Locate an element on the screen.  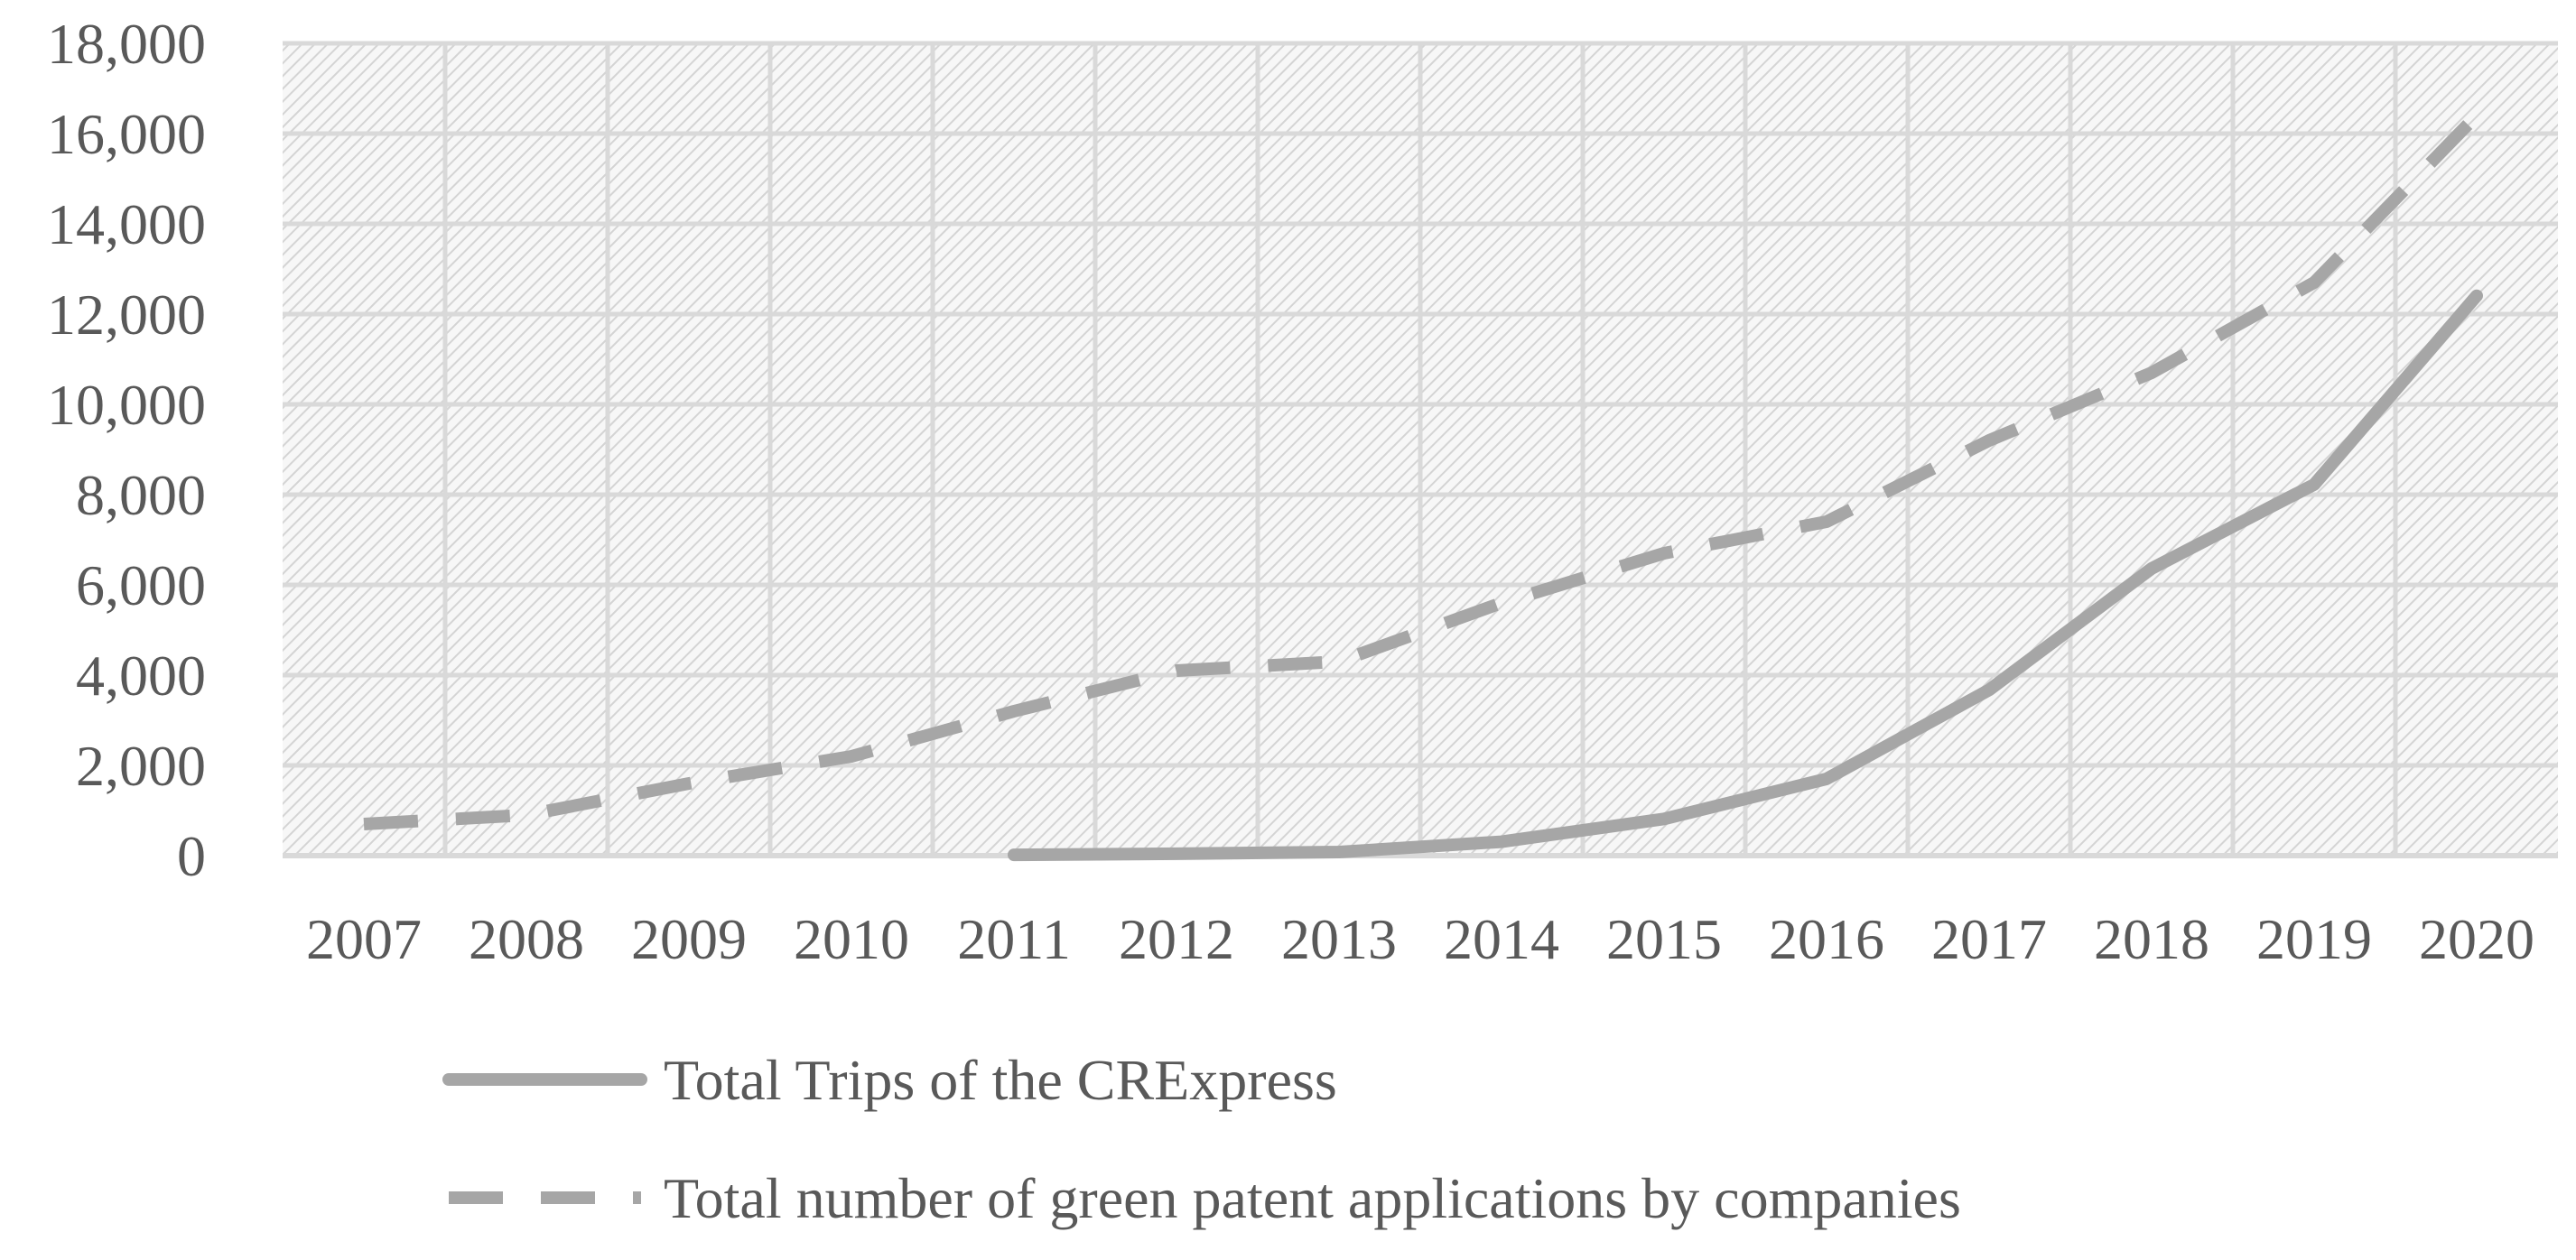
x-tick-label: 2007 is located at coordinates (364, 939).